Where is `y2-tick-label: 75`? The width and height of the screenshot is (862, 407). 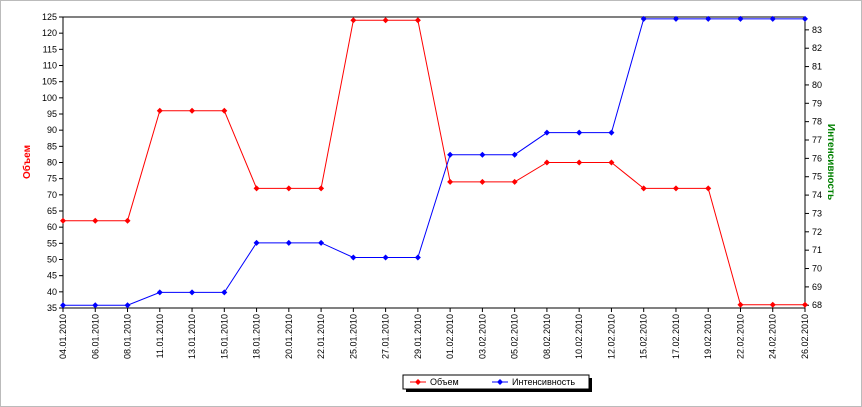
y2-tick-label: 75 is located at coordinates (817, 177).